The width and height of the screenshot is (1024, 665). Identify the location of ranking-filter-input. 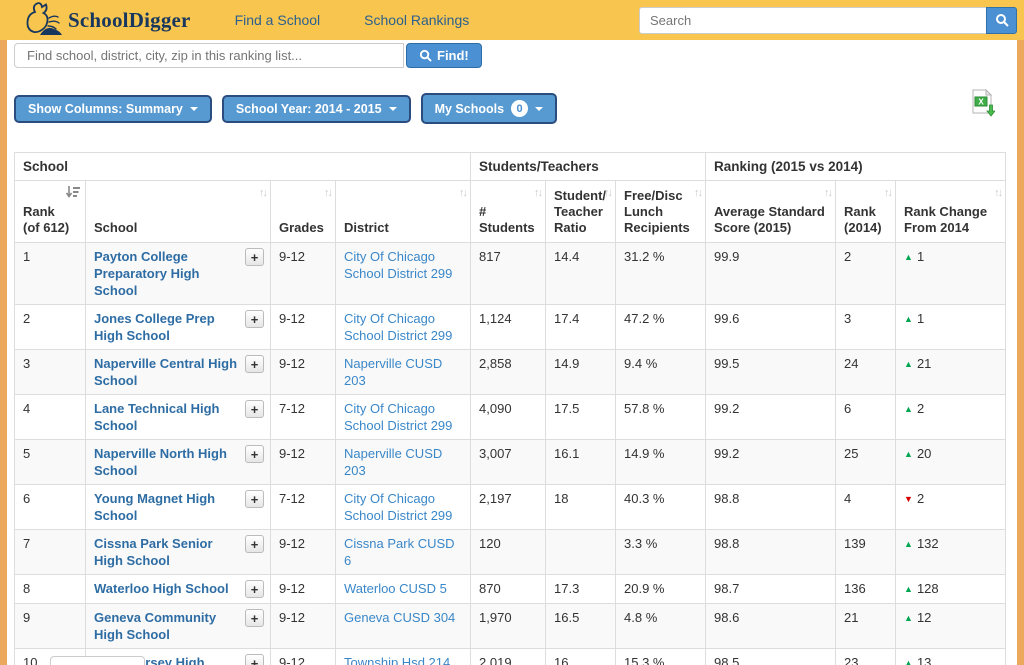
(209, 55).